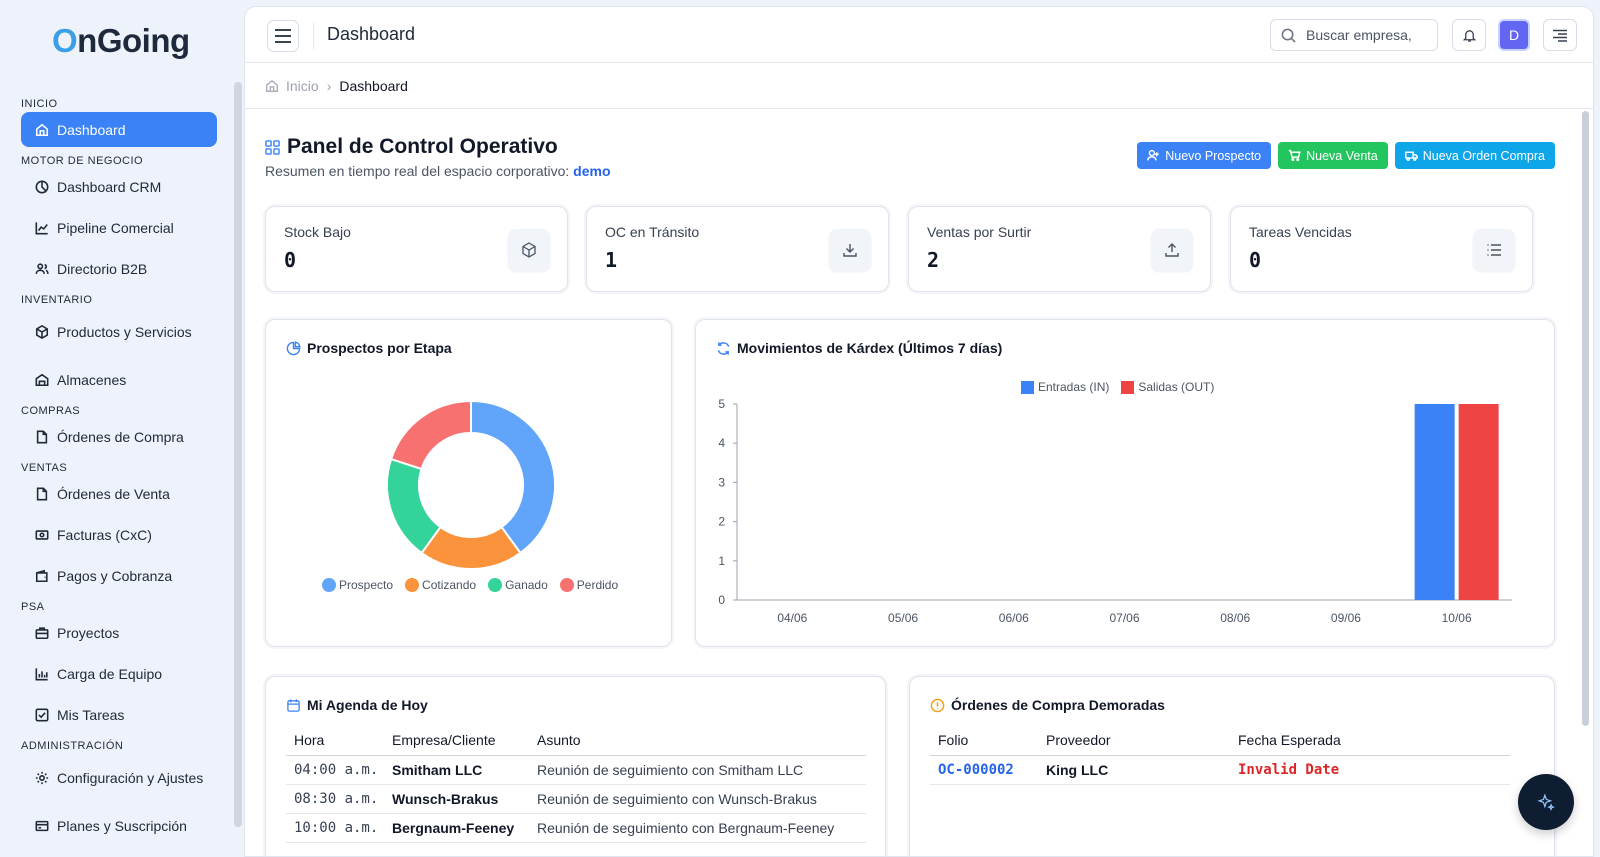 The image size is (1600, 857). What do you see at coordinates (1134, 770) in the screenshot?
I see `po-supplier: King LLC` at bounding box center [1134, 770].